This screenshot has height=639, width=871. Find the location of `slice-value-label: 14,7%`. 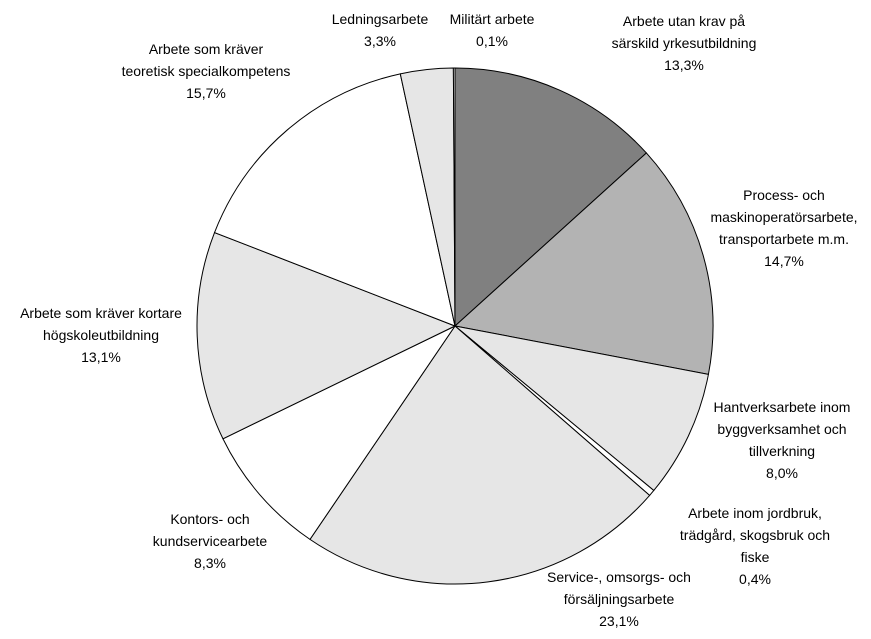

slice-value-label: 14,7% is located at coordinates (784, 261).